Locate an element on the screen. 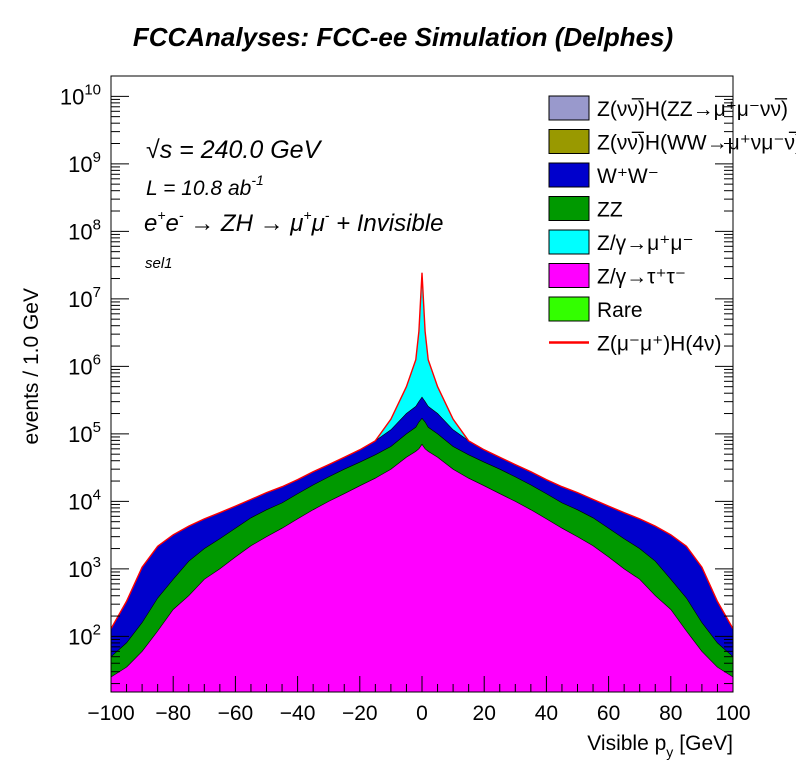  x-tick-label: 100 is located at coordinates (732, 713).